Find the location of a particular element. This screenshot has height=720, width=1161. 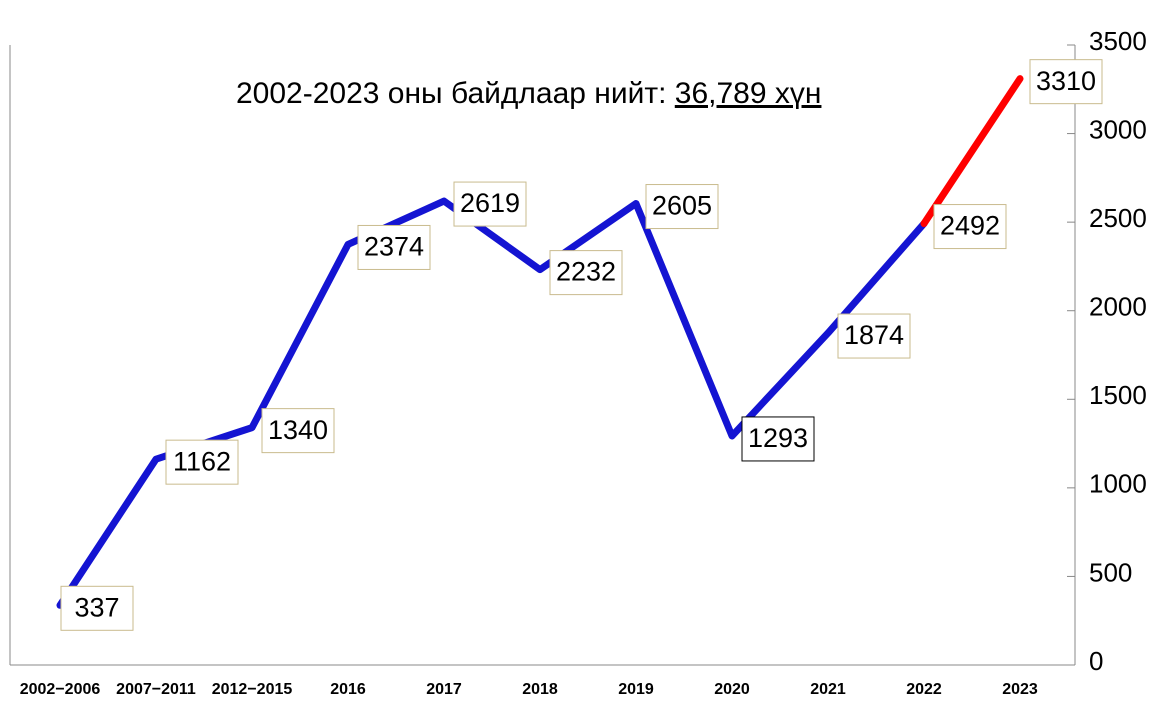

x-tick-label: 2018 is located at coordinates (540, 689).